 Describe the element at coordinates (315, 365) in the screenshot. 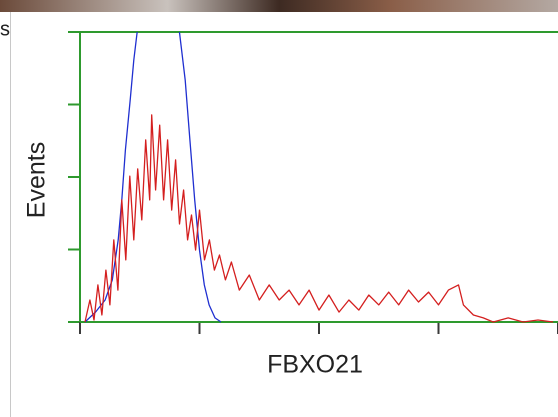

I see `x-axis-label: FBXO21` at that location.